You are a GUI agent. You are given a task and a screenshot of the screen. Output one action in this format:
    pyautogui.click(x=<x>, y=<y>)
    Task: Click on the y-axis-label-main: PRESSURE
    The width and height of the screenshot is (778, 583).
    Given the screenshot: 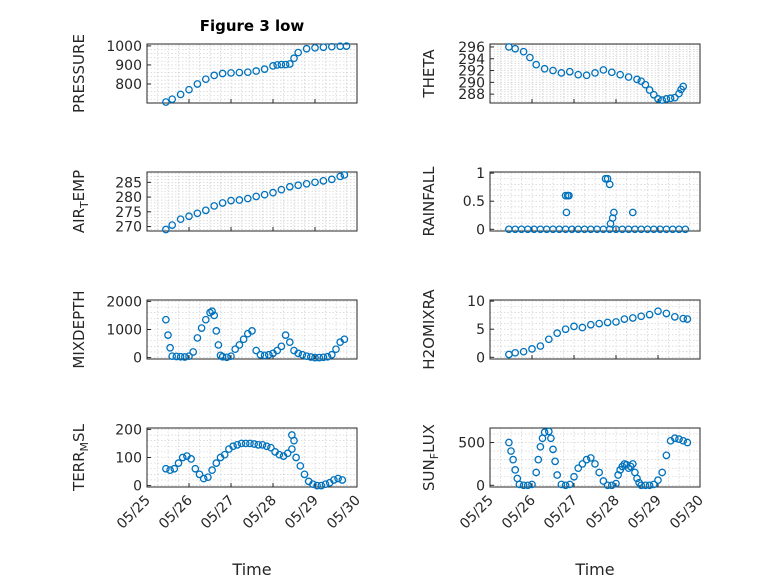 What is the action you would take?
    pyautogui.click(x=79, y=73)
    